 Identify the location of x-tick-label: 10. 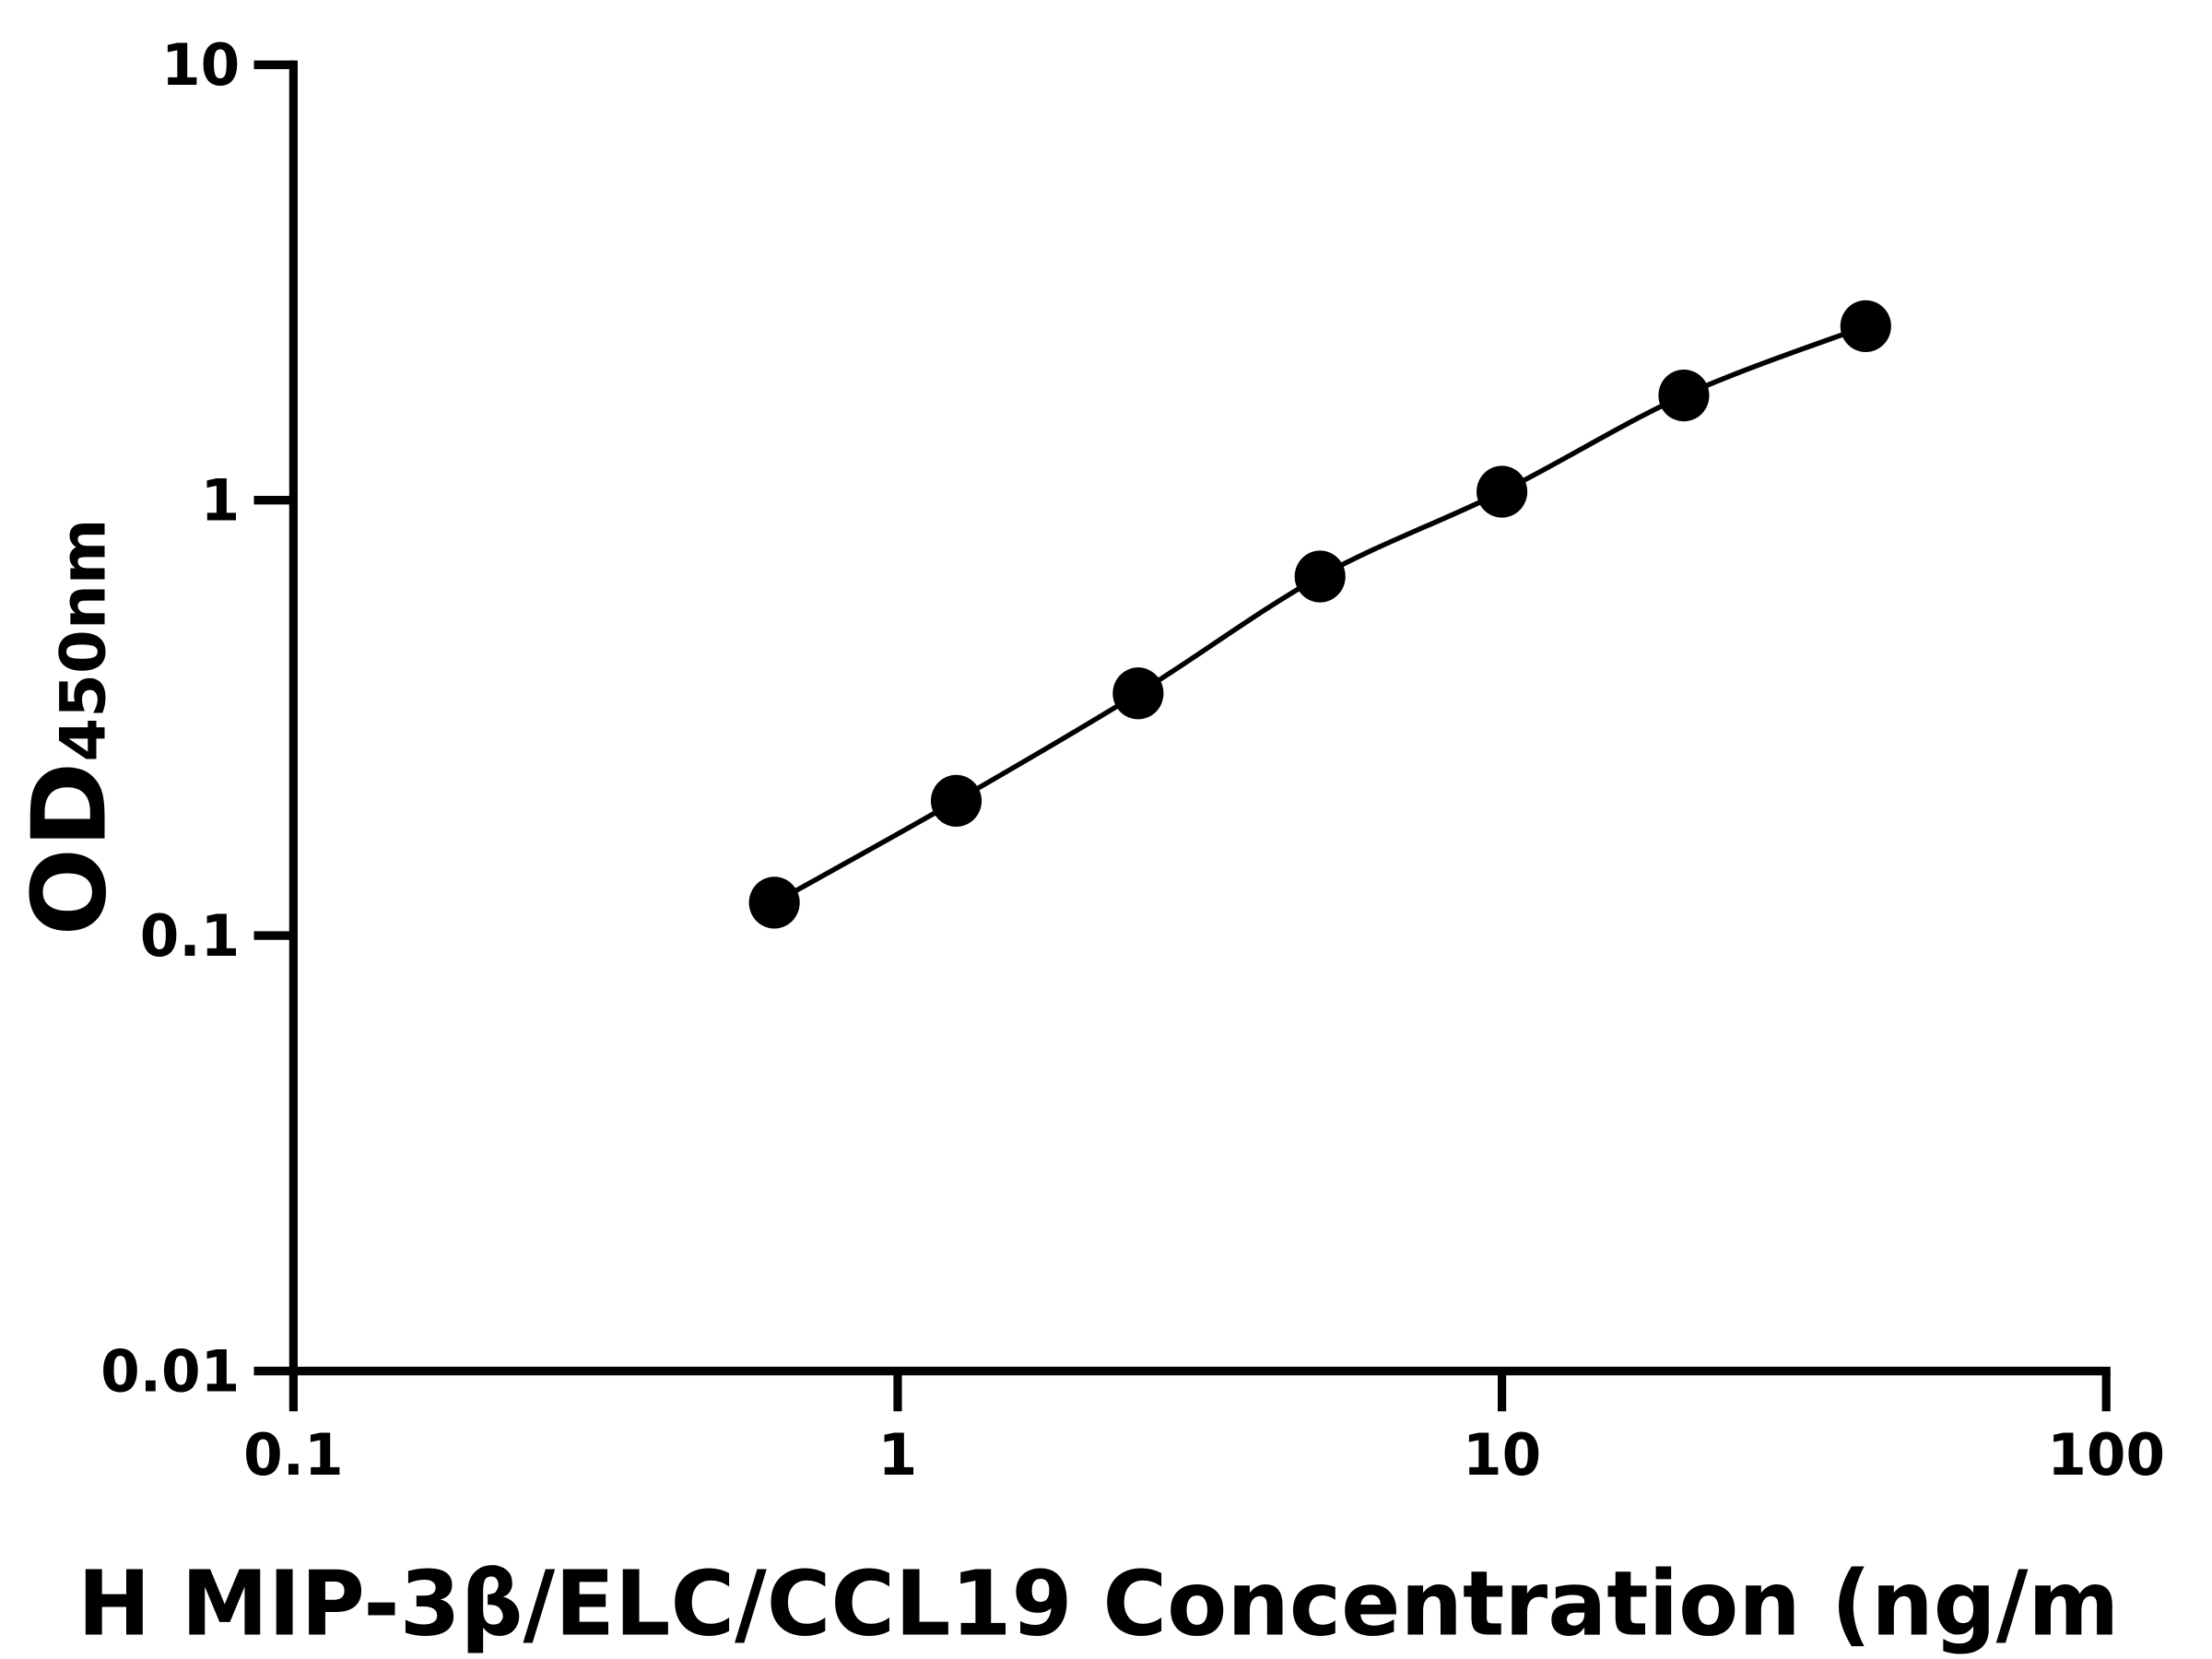
(1502, 1454).